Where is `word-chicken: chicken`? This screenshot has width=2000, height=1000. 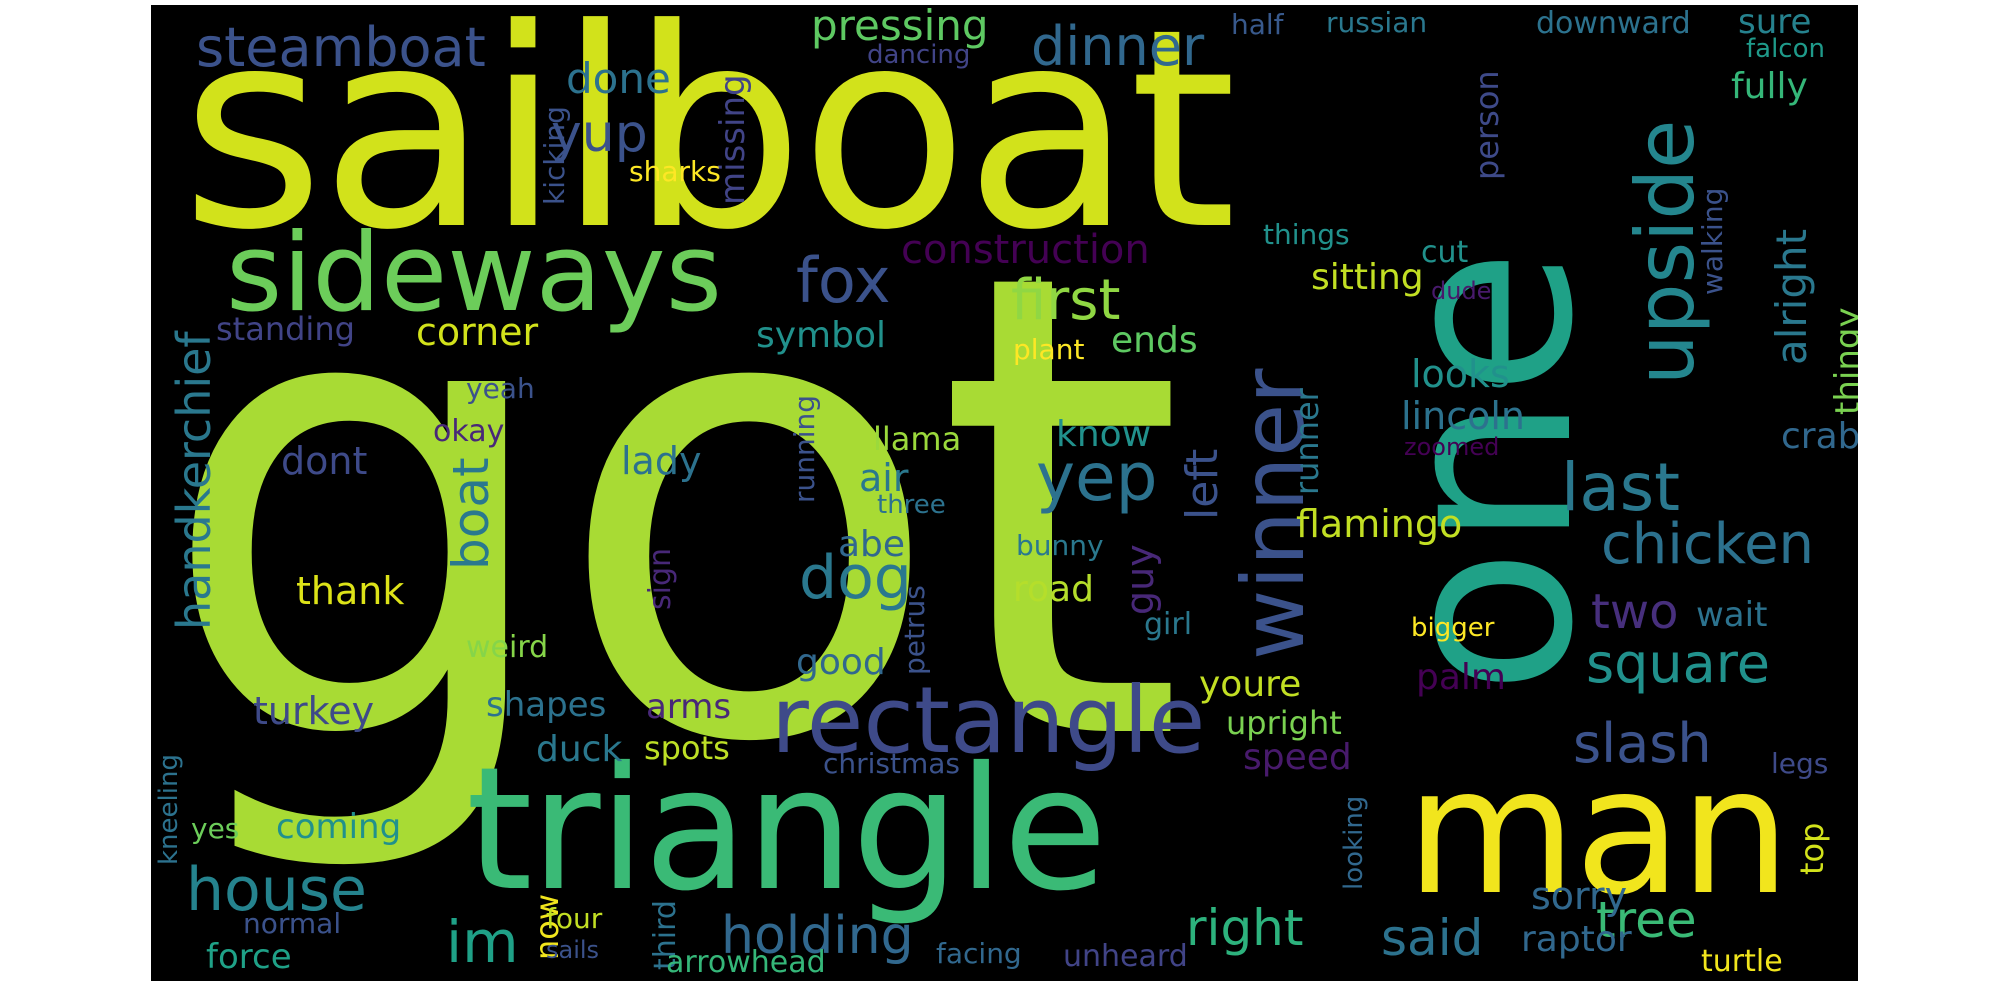
word-chicken: chicken is located at coordinates (1708, 544).